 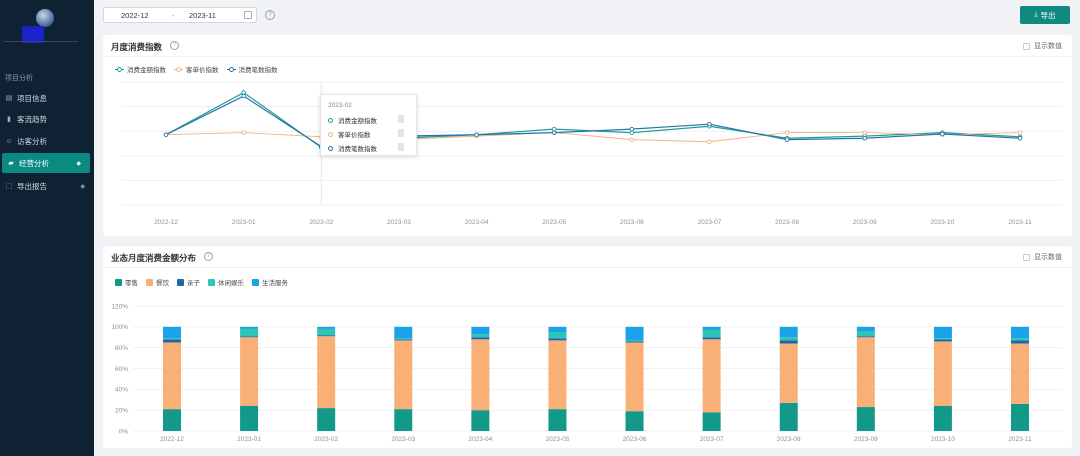 I want to click on sidebar-item-business-analysis: ▰ 经营分析 ◆, so click(x=46, y=163).